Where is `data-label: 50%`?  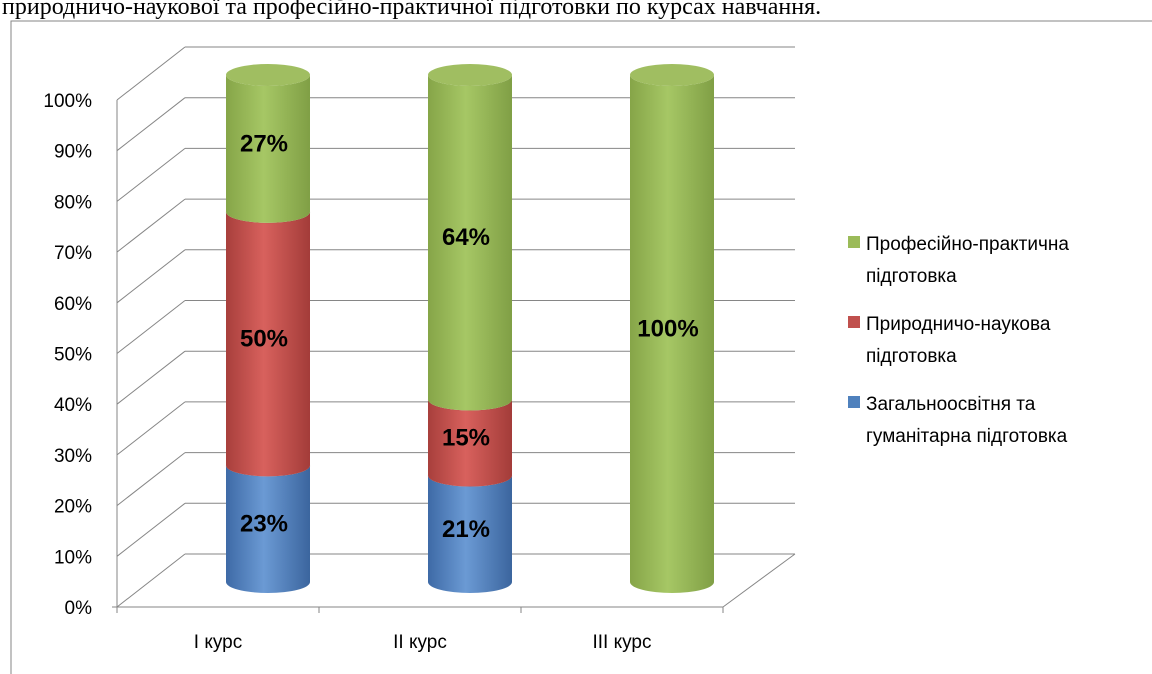 data-label: 50% is located at coordinates (264, 339).